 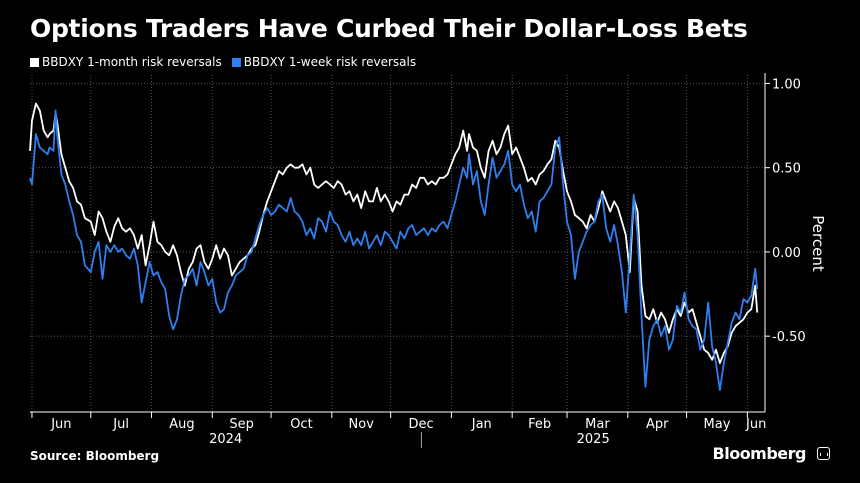 What do you see at coordinates (597, 424) in the screenshot?
I see `x-month-label: Mar` at bounding box center [597, 424].